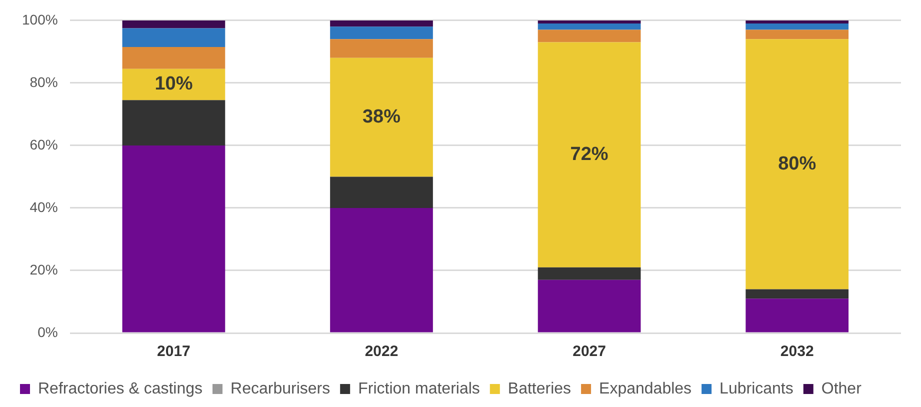 This screenshot has width=921, height=407. What do you see at coordinates (44, 144) in the screenshot?
I see `y-tick-label: 60%` at bounding box center [44, 144].